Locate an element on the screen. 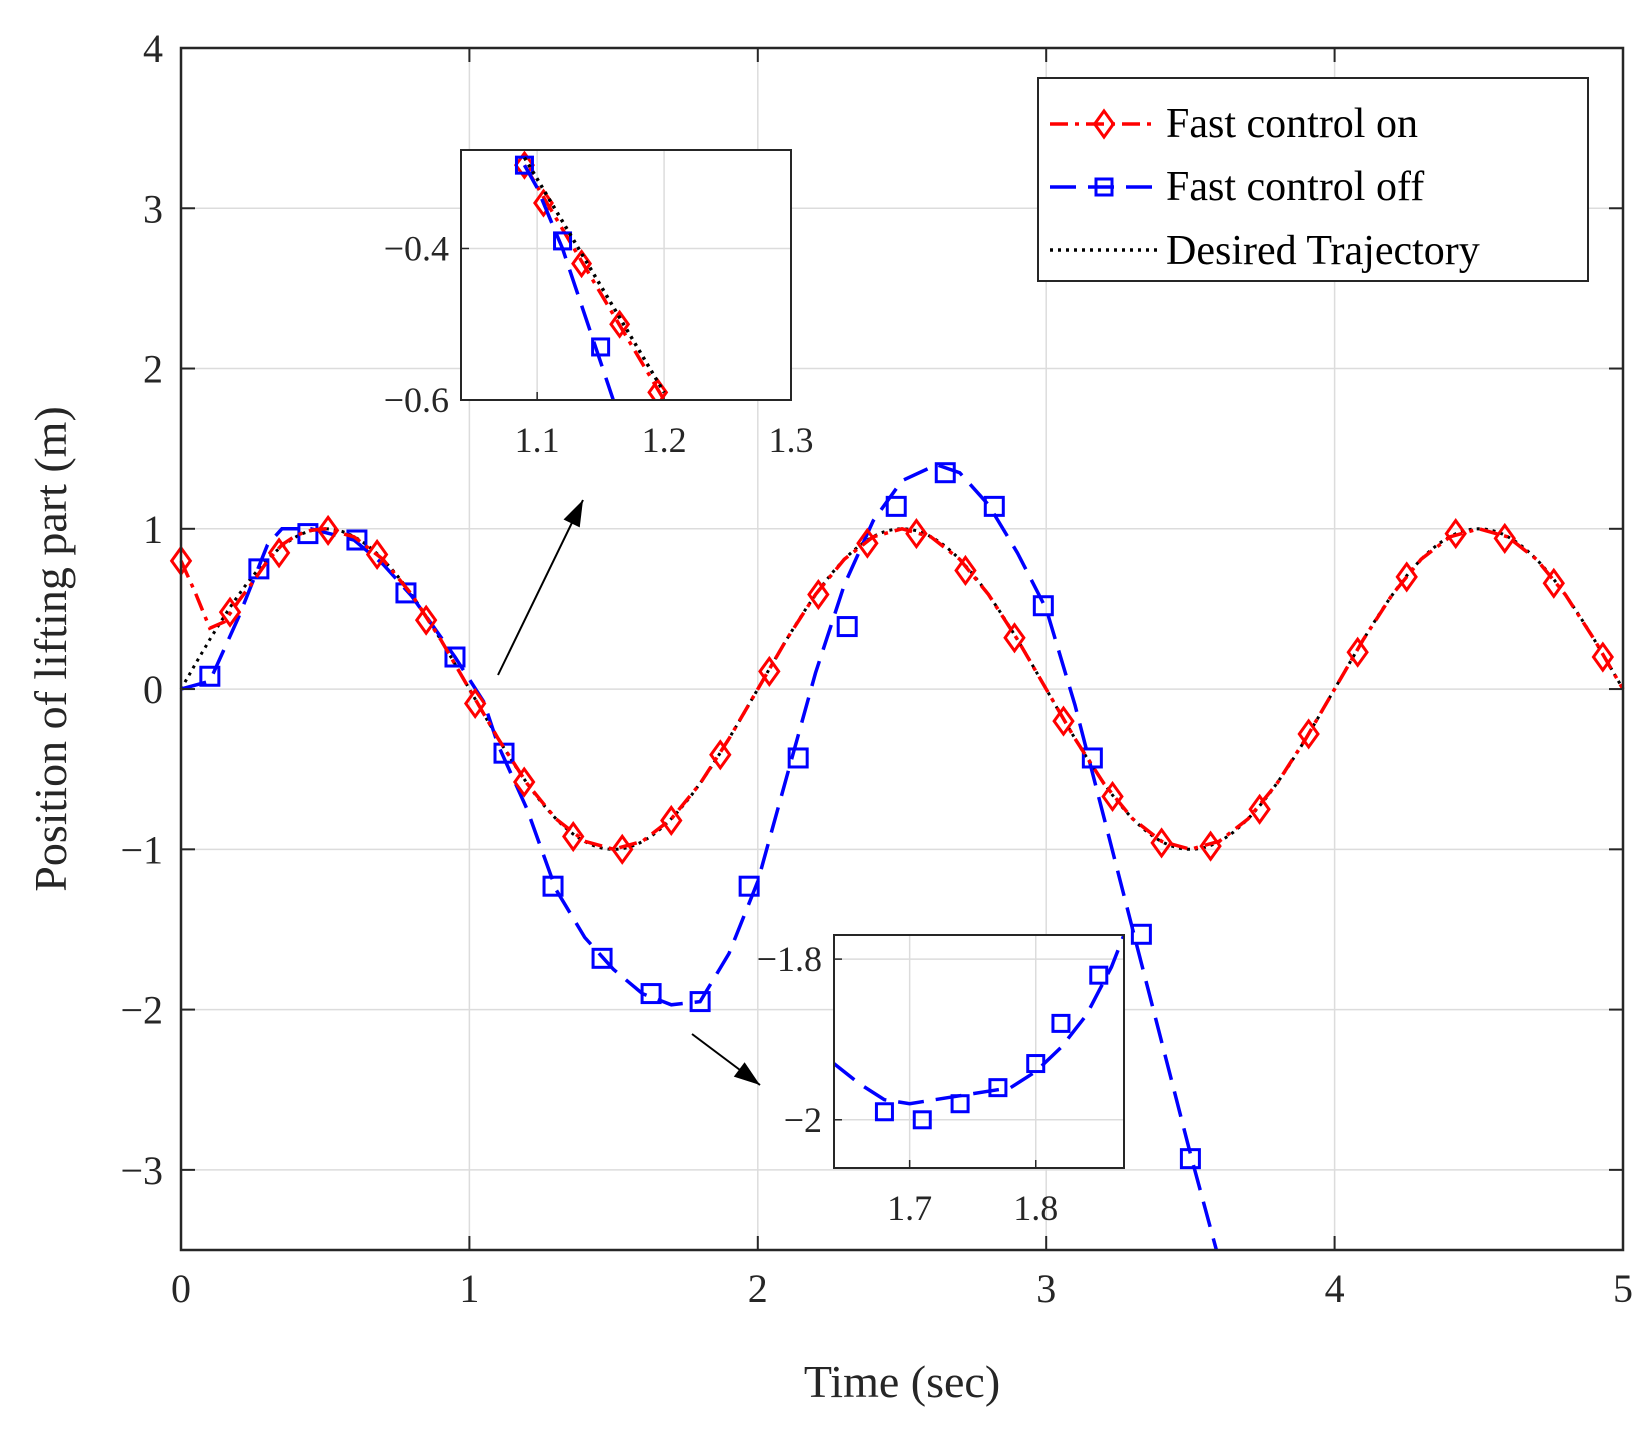 The height and width of the screenshot is (1430, 1651). y-tick-label: −1 is located at coordinates (141, 849).